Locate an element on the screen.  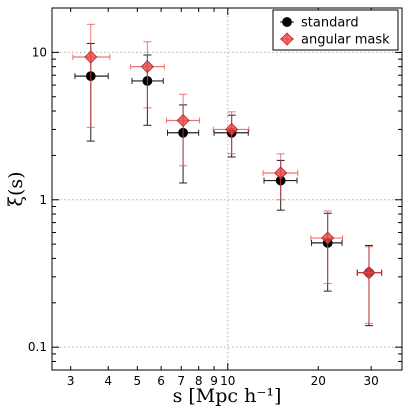
x-tick-label: 20 is located at coordinates (318, 381).